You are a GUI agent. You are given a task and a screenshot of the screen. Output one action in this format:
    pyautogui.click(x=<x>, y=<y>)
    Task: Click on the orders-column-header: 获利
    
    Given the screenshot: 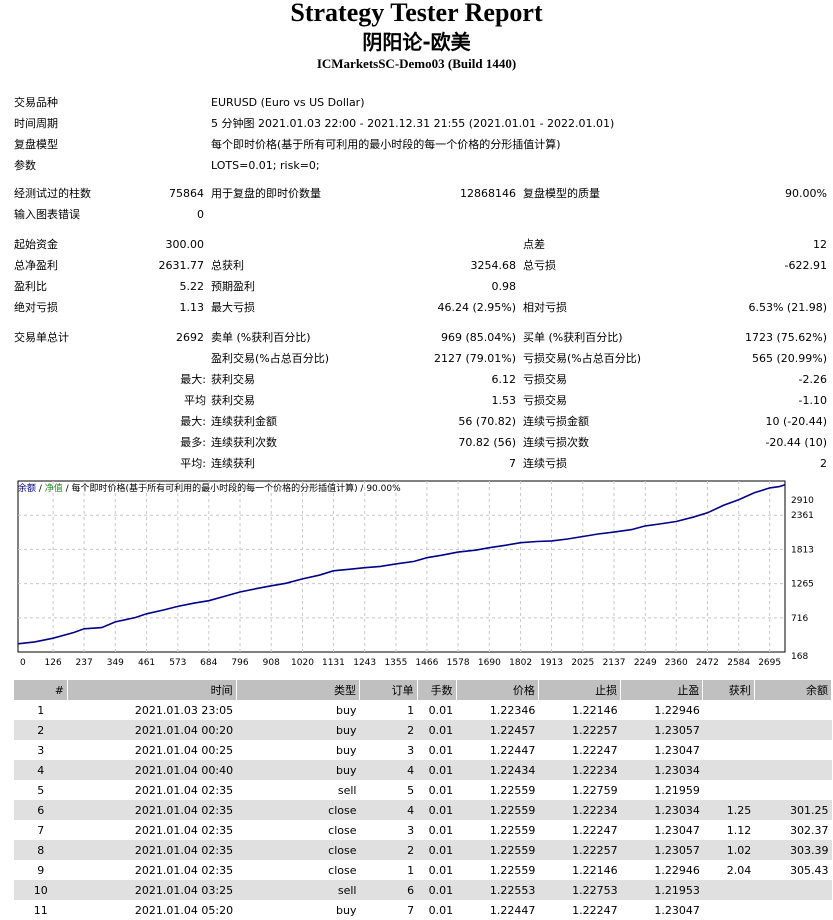 What is the action you would take?
    pyautogui.click(x=728, y=690)
    